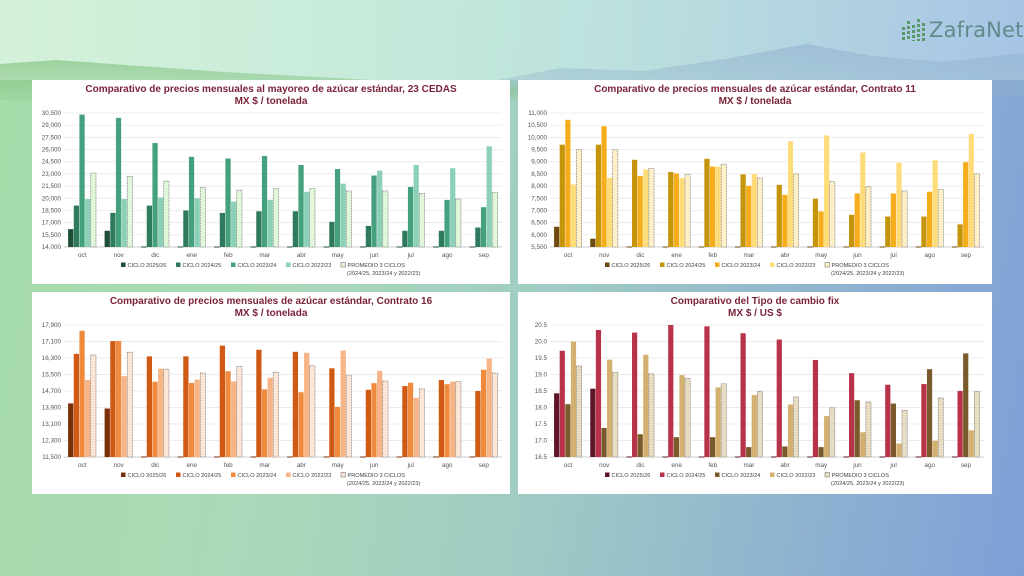  What do you see at coordinates (264, 423) in the screenshot?
I see `bar-ciclo-2023-24-mar` at bounding box center [264, 423].